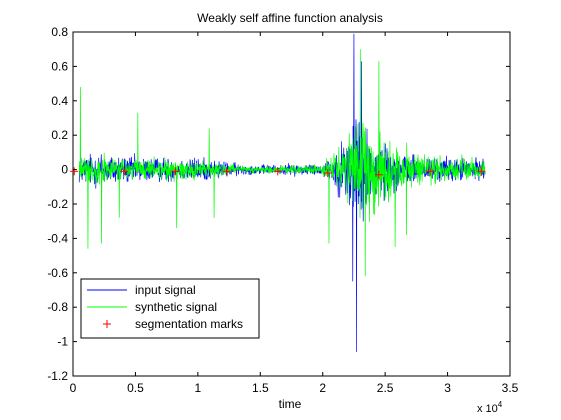 The height and width of the screenshot is (420, 561). I want to click on y-tick-label: -0.4, so click(57, 238).